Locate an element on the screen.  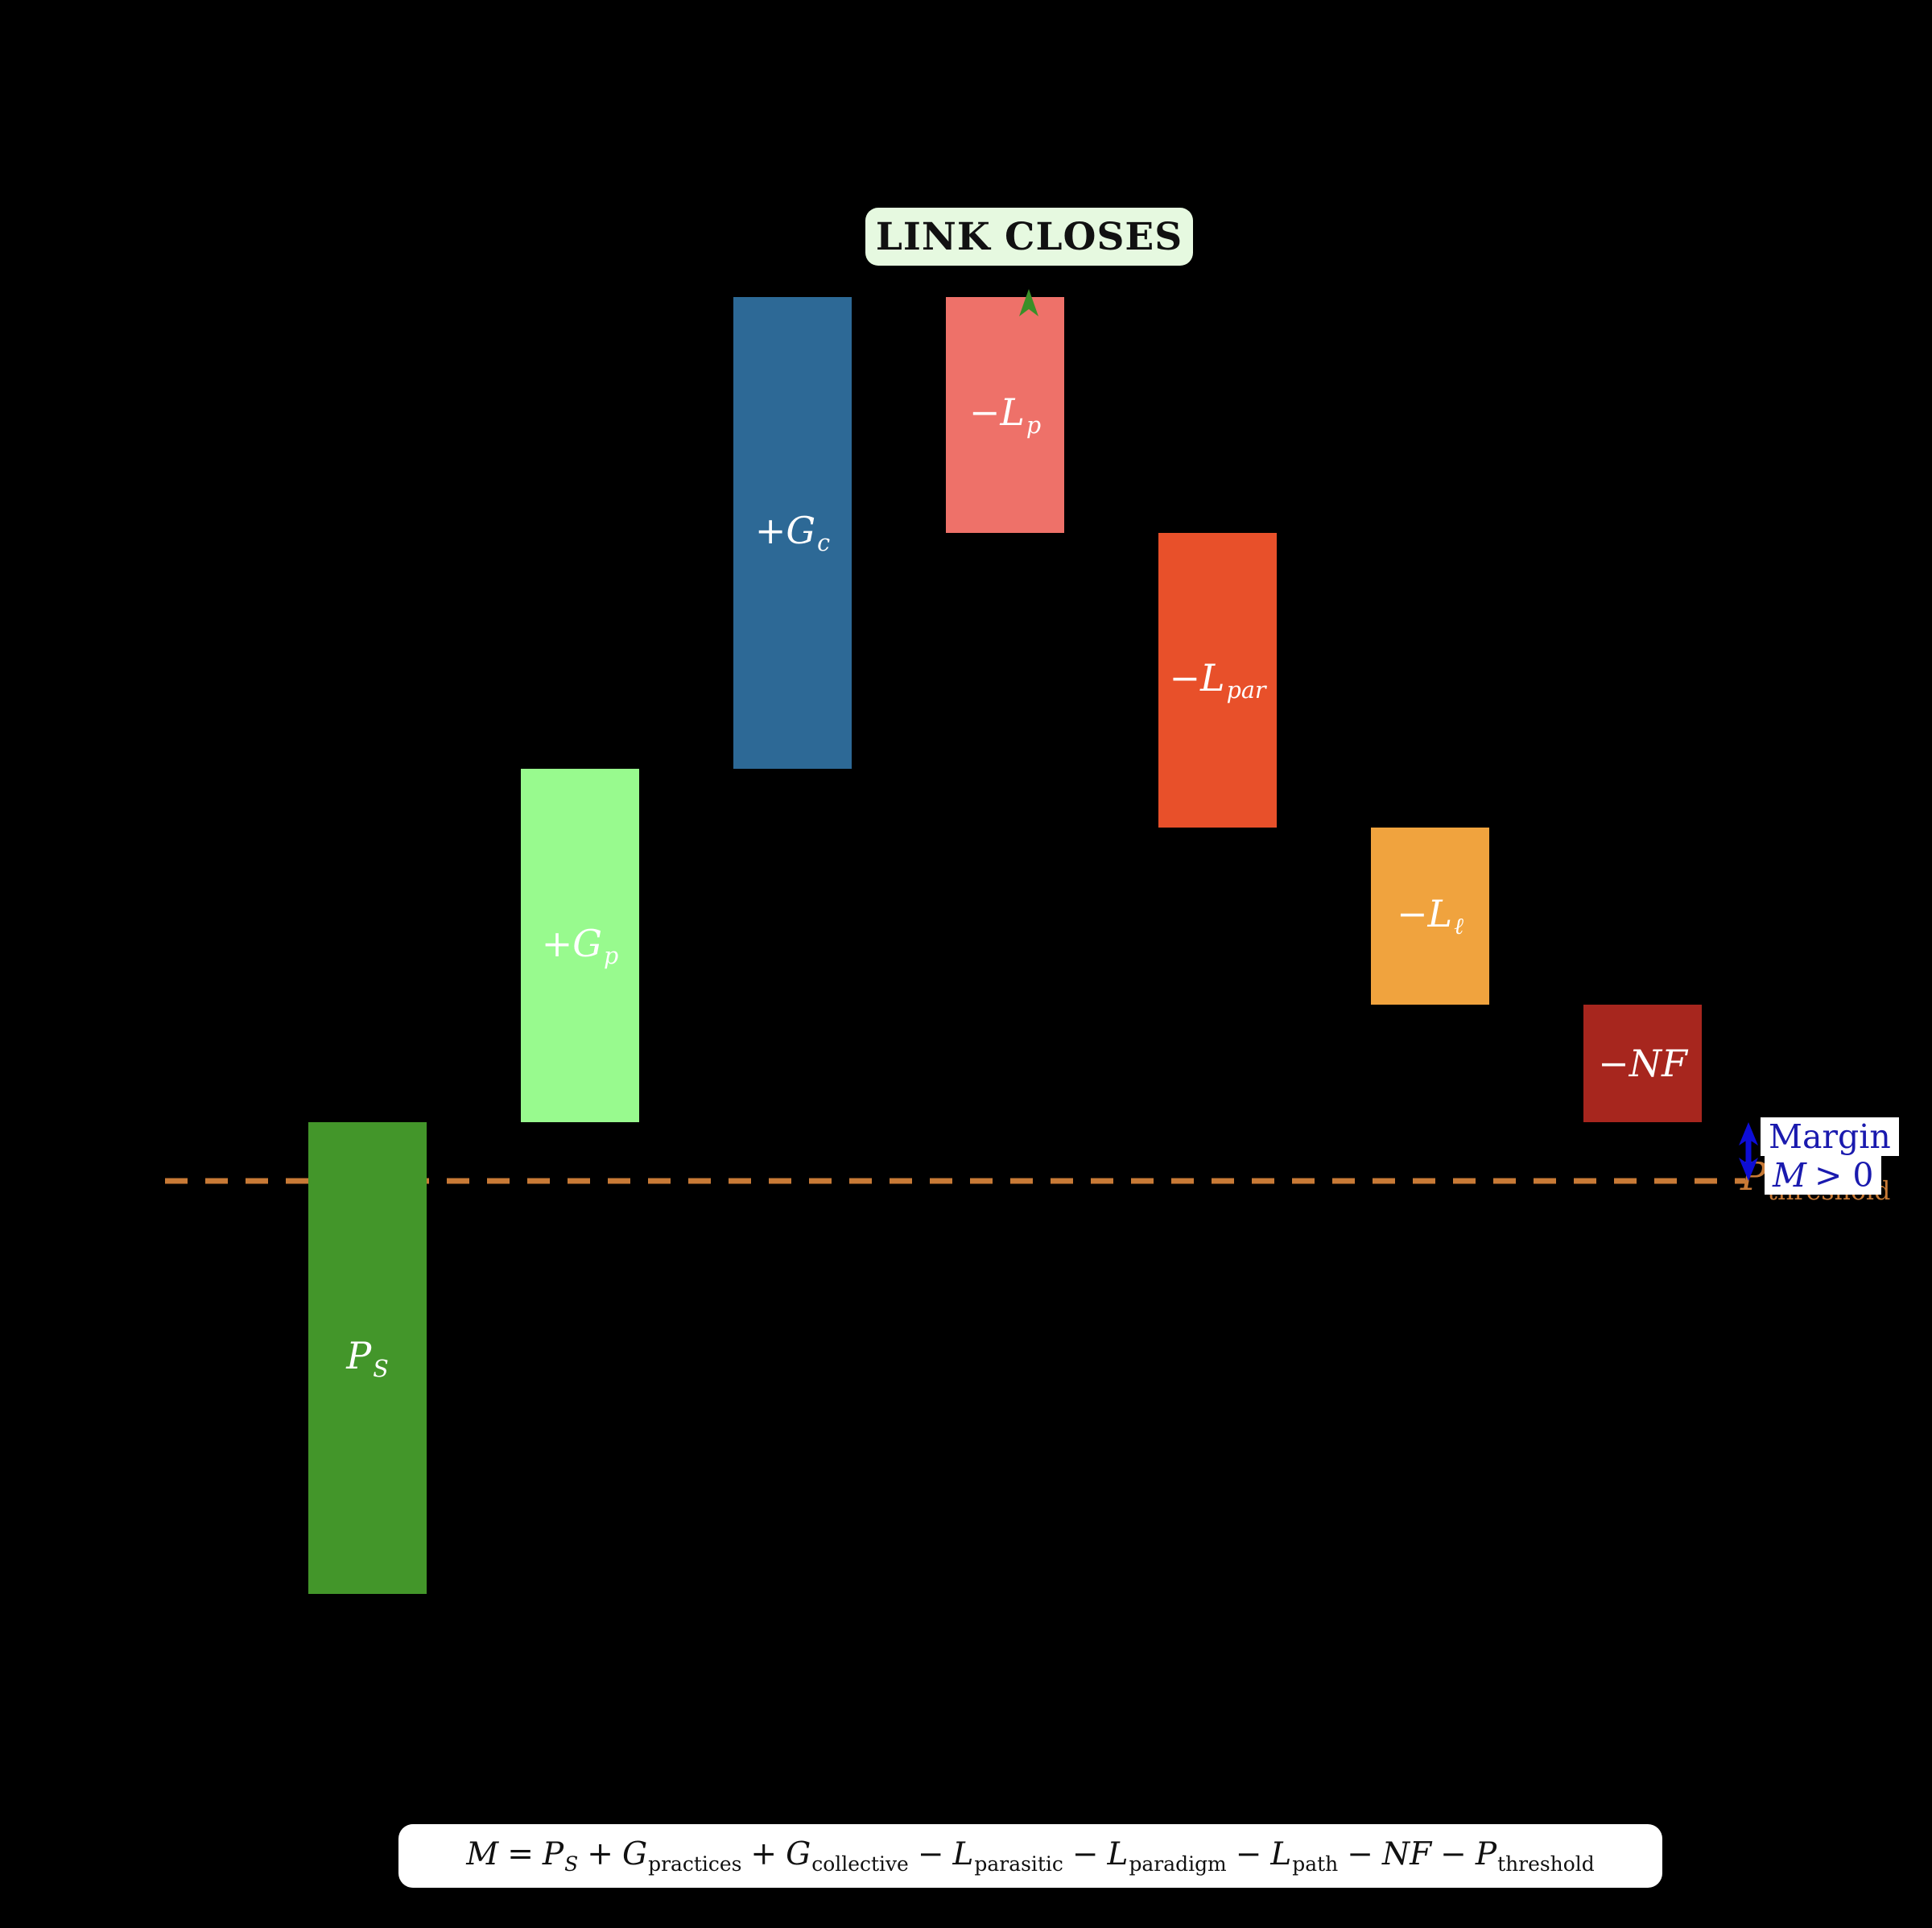
bar-L_paradigm: −Lpar is located at coordinates (1217, 680).